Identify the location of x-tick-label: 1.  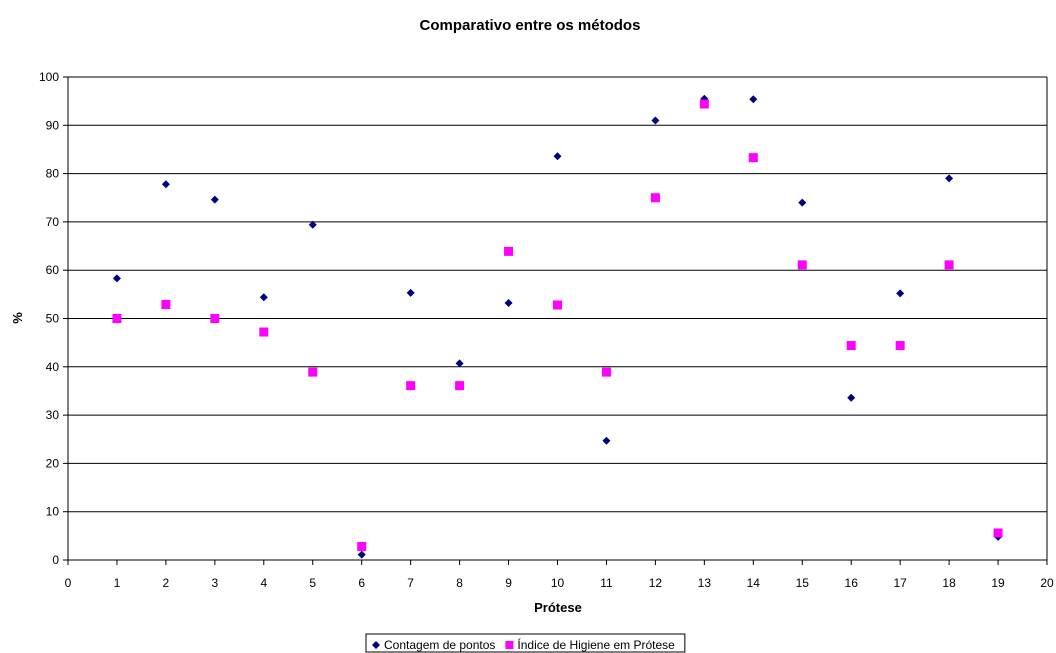
(117, 583).